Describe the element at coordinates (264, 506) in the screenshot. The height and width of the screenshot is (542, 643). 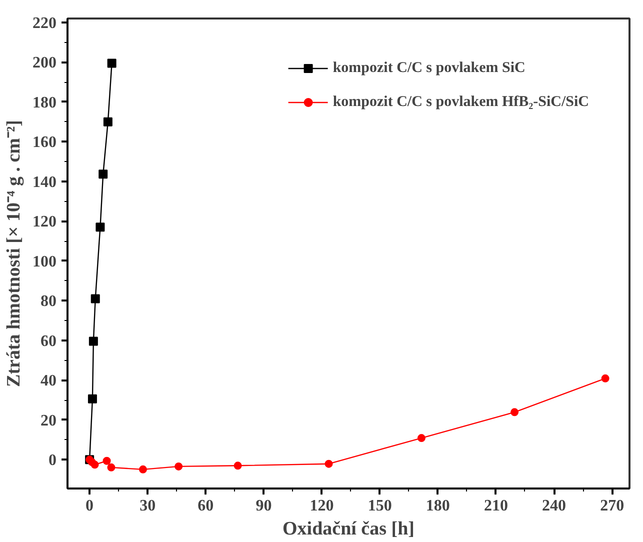
I see `x-tick-label: 90` at that location.